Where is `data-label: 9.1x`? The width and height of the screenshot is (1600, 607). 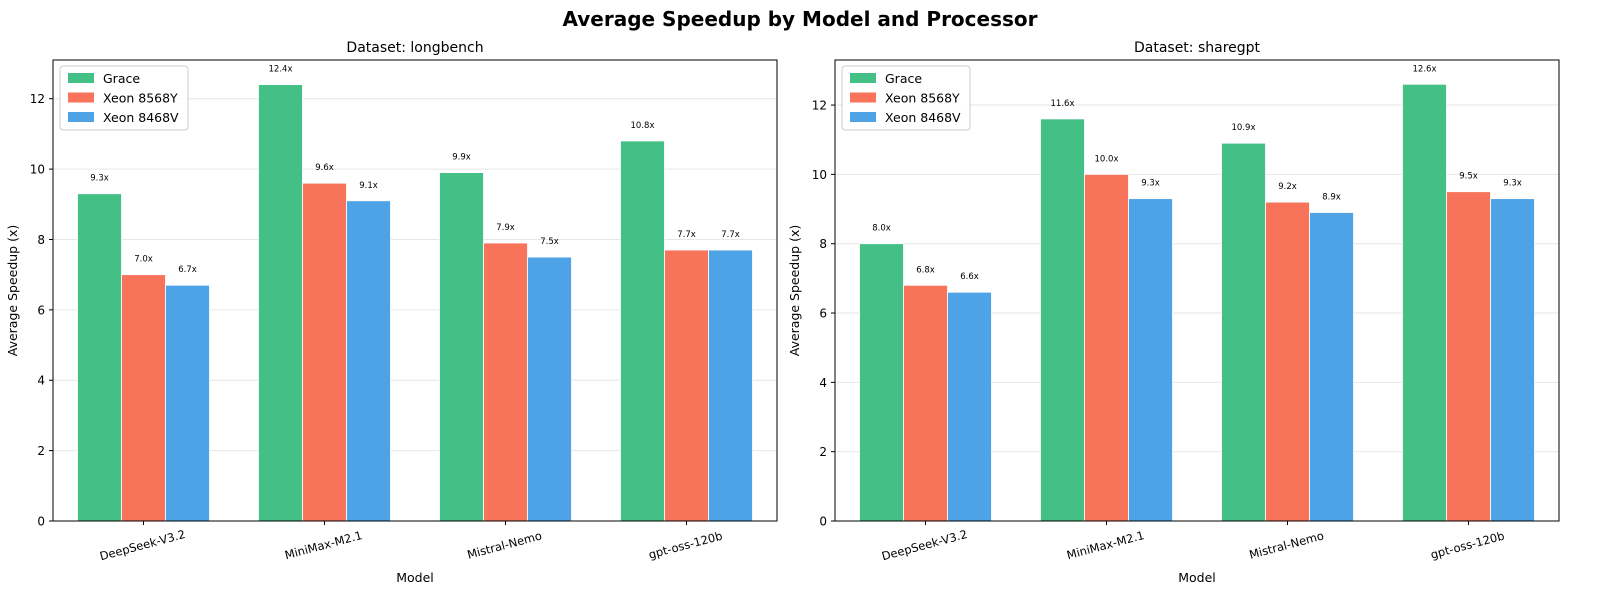
data-label: 9.1x is located at coordinates (368, 186).